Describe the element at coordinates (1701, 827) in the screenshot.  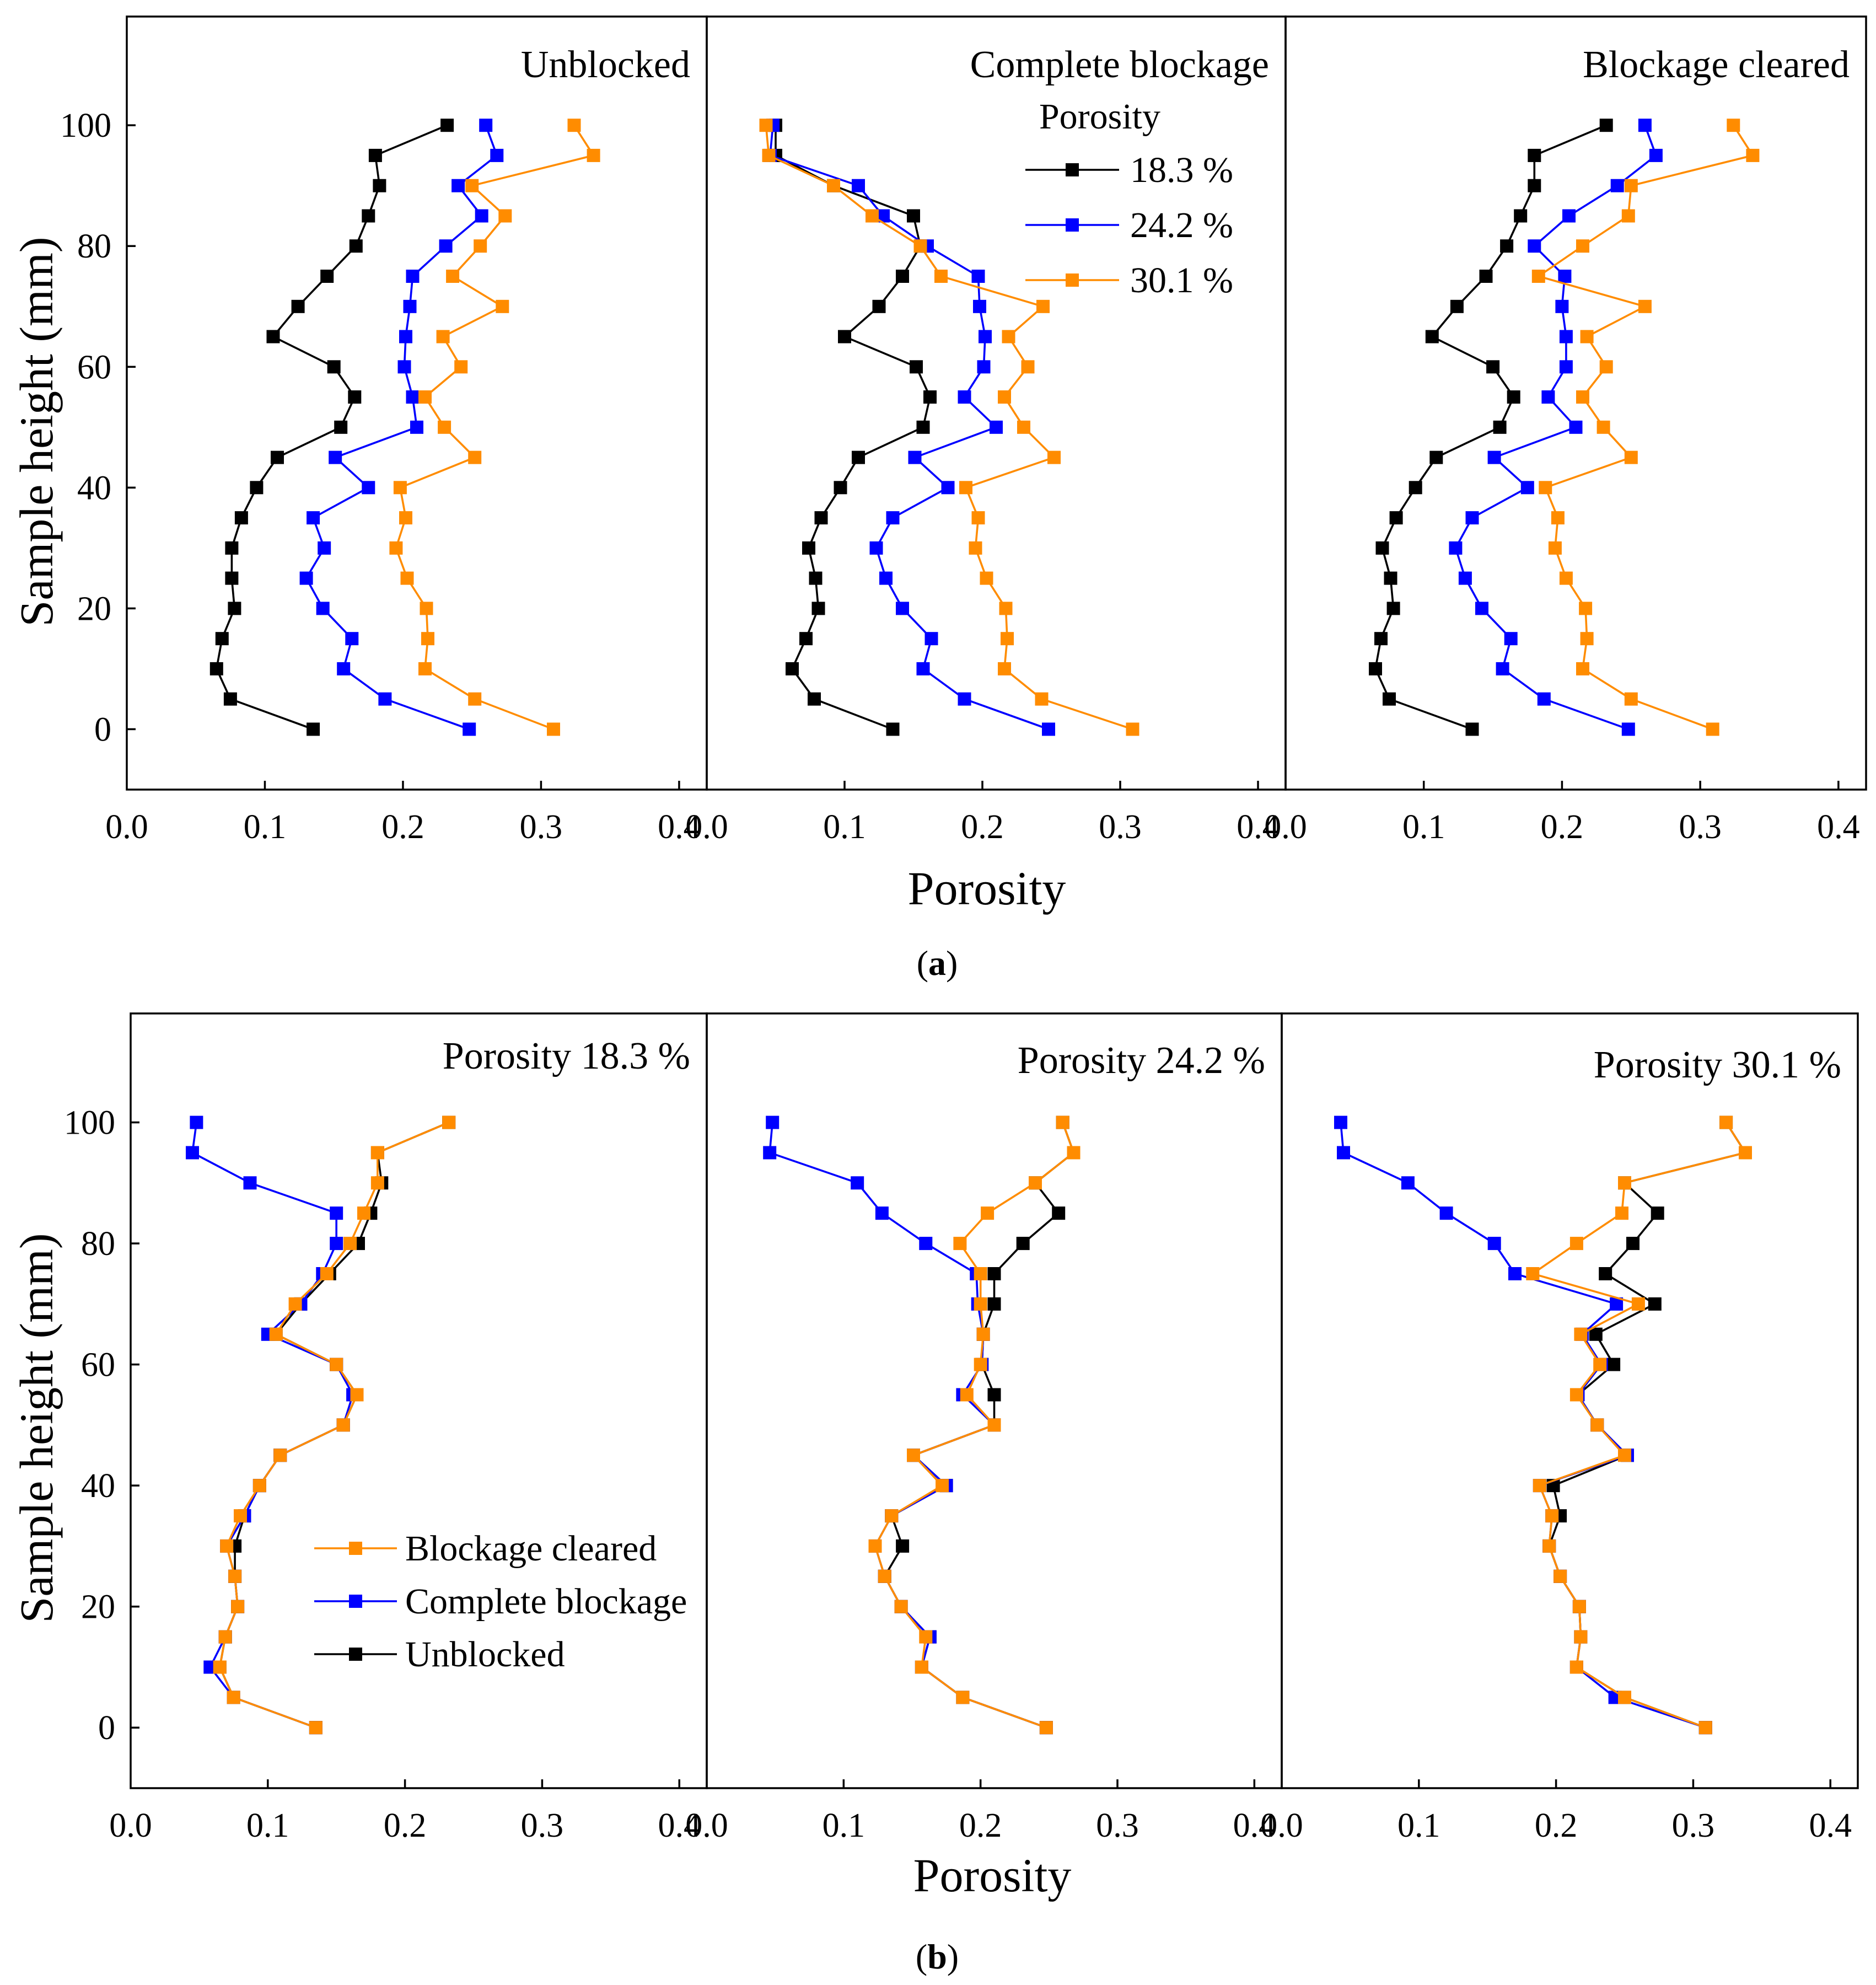
I see `x-tick-label: 0.3` at that location.